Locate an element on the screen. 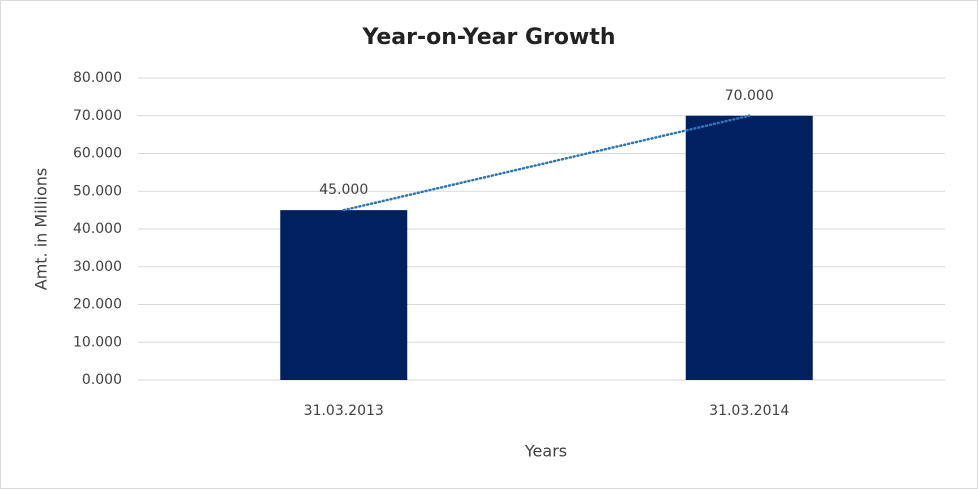  y-tick-label: 10.000 is located at coordinates (97, 342).